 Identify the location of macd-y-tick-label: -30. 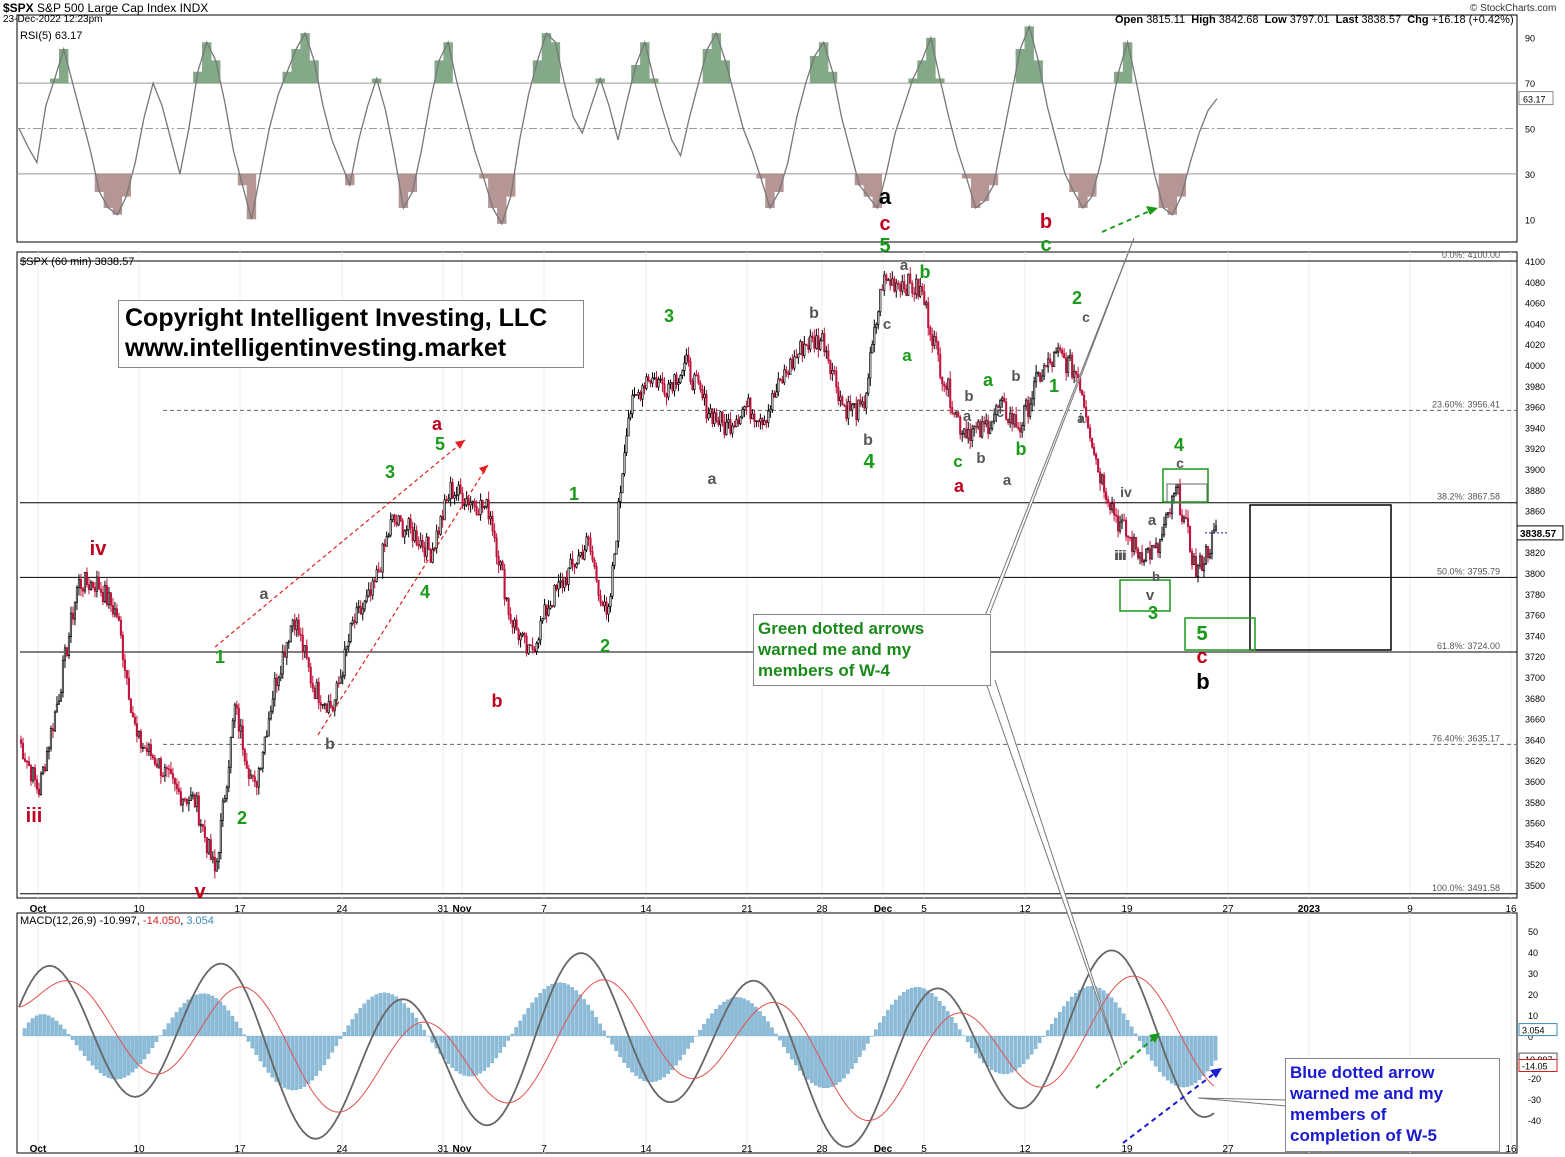
(1534, 1100).